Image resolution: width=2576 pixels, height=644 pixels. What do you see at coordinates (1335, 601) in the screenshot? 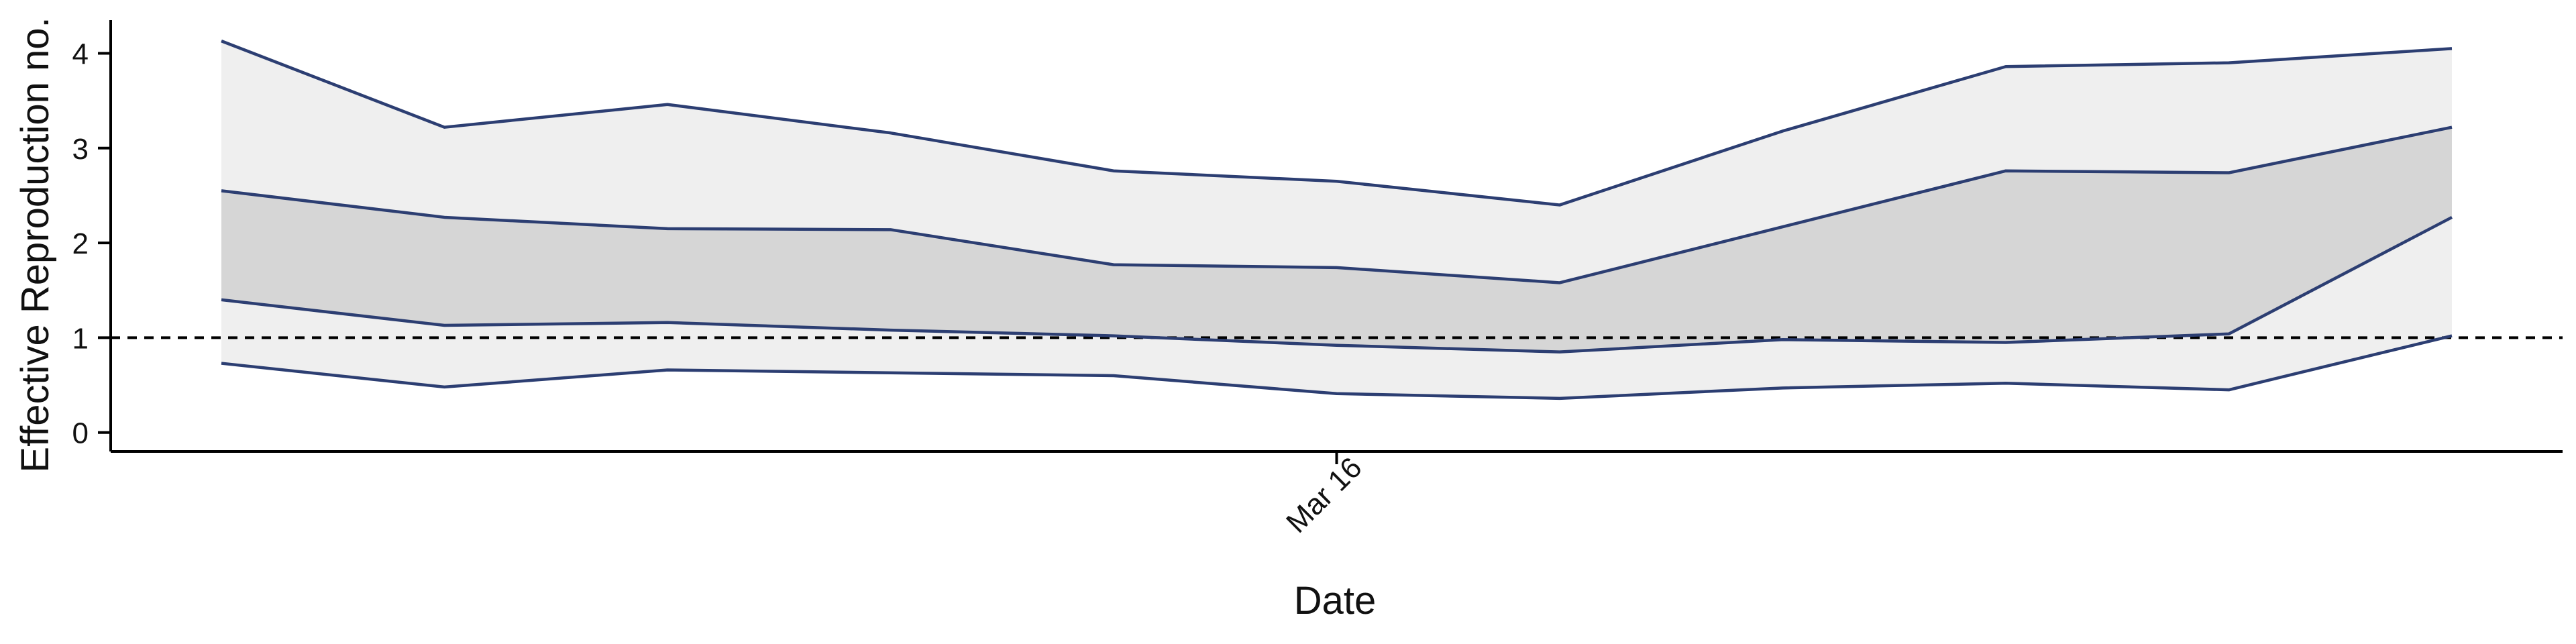
I see `x-axis-title: Date` at bounding box center [1335, 601].